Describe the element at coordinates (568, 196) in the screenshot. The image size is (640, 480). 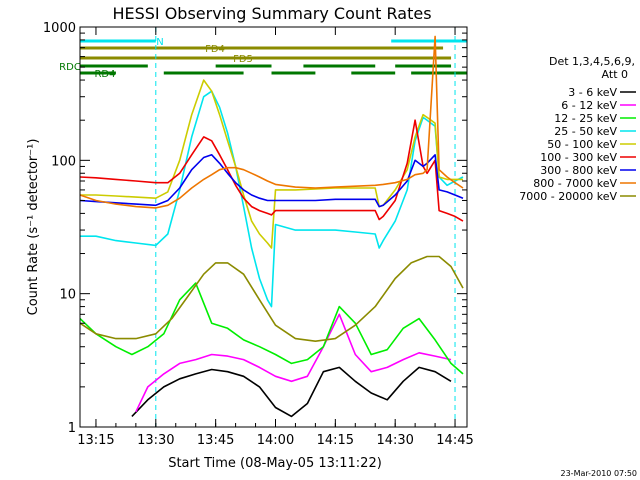
I see `legend-label-8: 7000 - 20000 keV` at that location.